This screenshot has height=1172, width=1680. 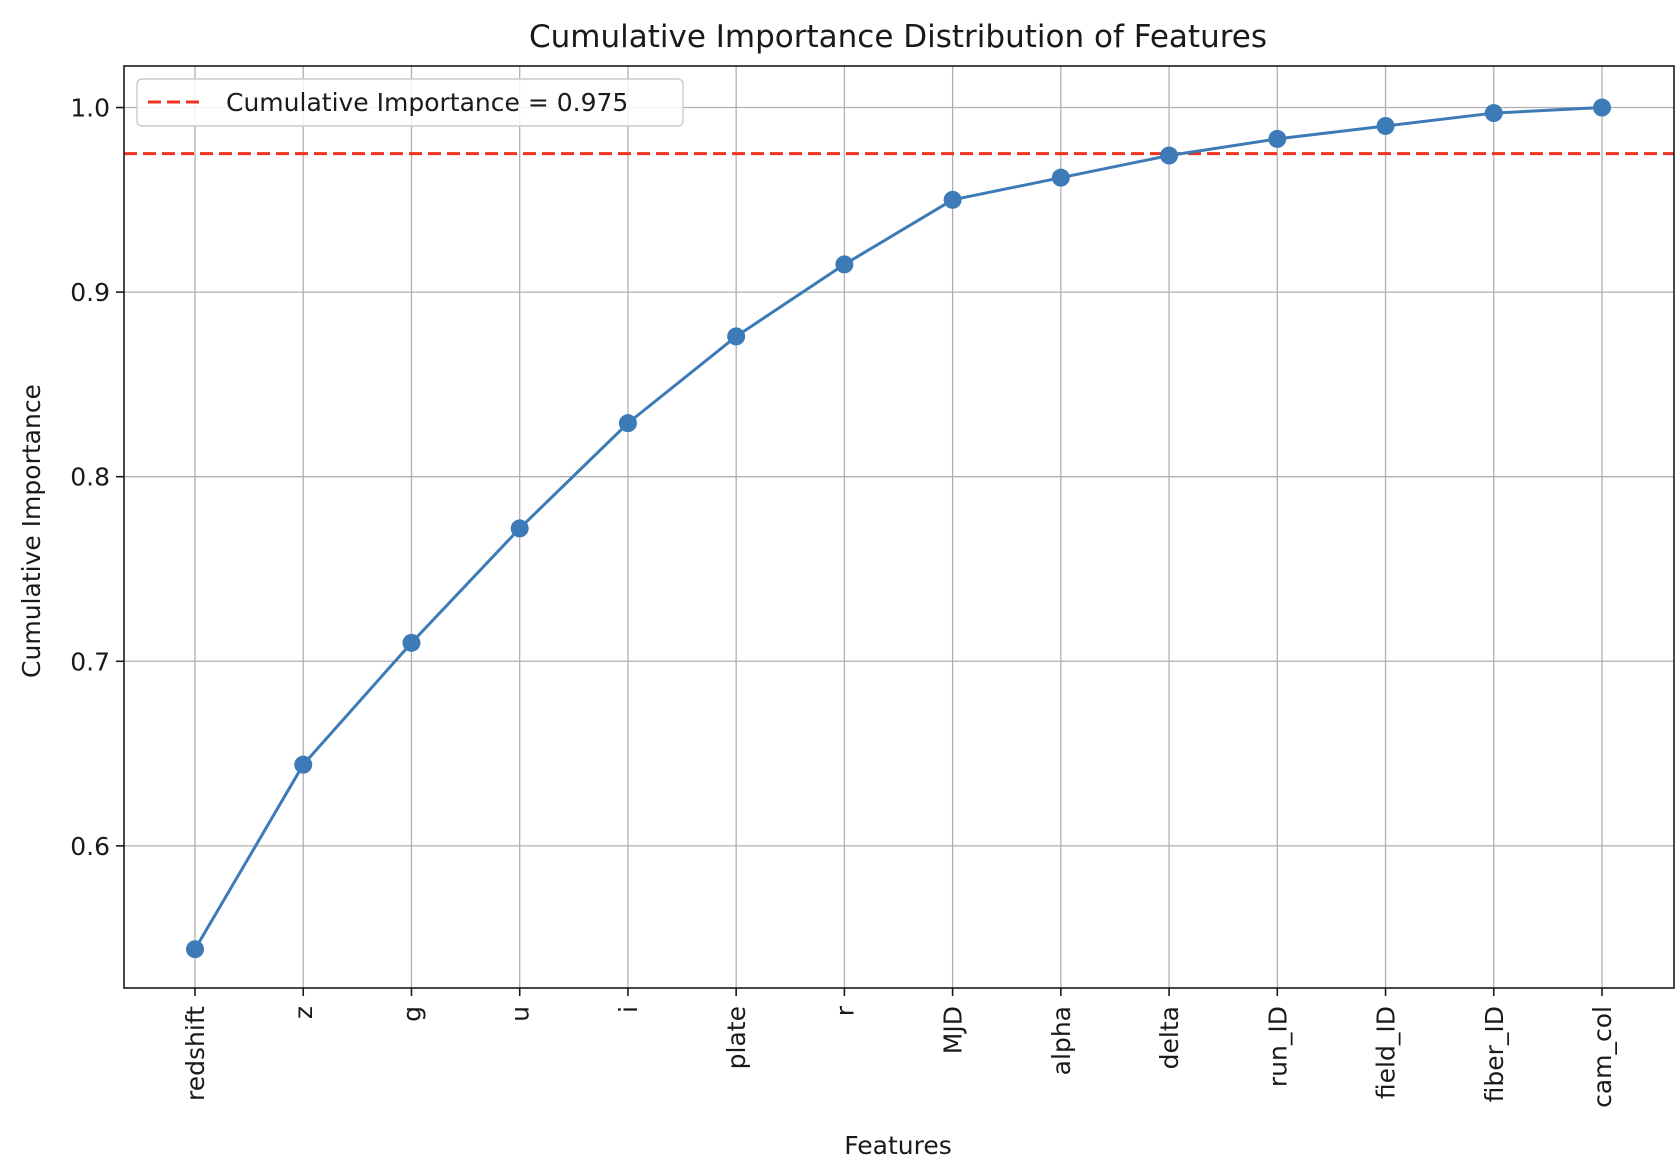 What do you see at coordinates (427, 102) in the screenshot?
I see `legend-label: Cumulative Importance = 0.975` at bounding box center [427, 102].